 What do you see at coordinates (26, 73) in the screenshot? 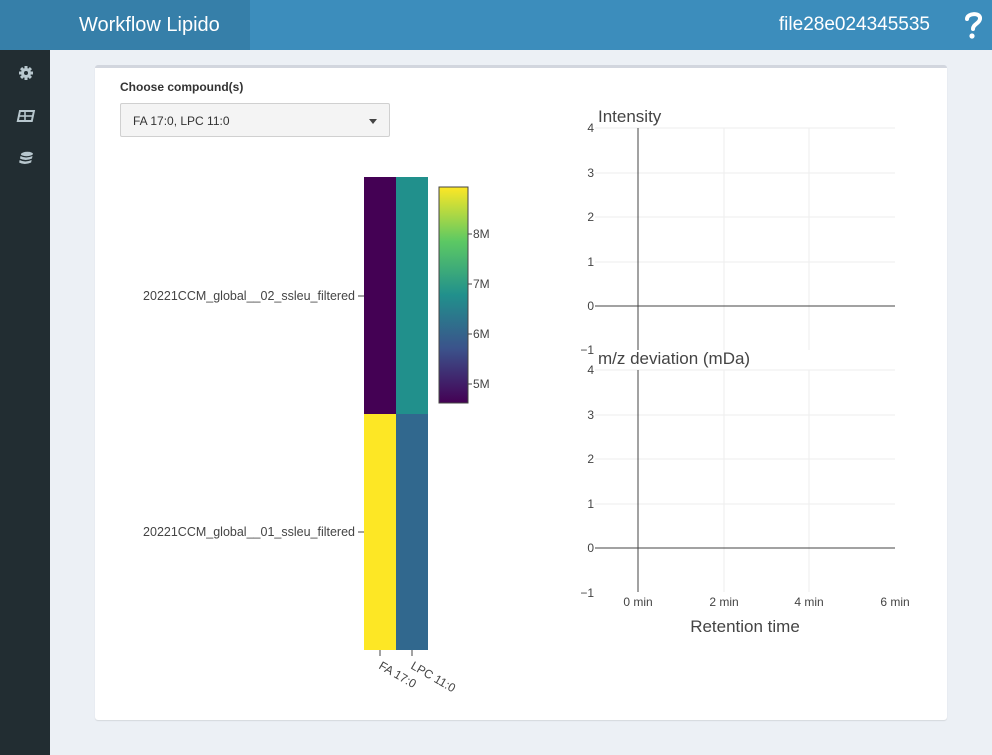
I see `gear-icon` at bounding box center [26, 73].